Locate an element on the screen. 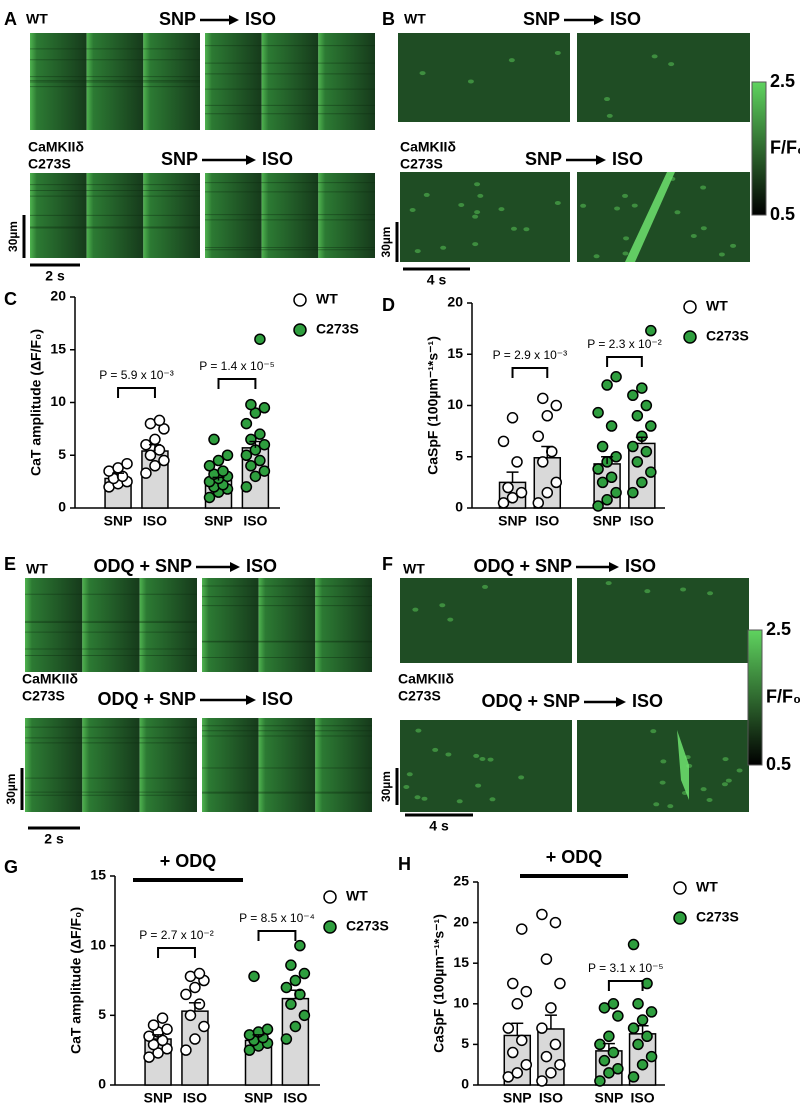  legend-label: WT is located at coordinates (717, 306).